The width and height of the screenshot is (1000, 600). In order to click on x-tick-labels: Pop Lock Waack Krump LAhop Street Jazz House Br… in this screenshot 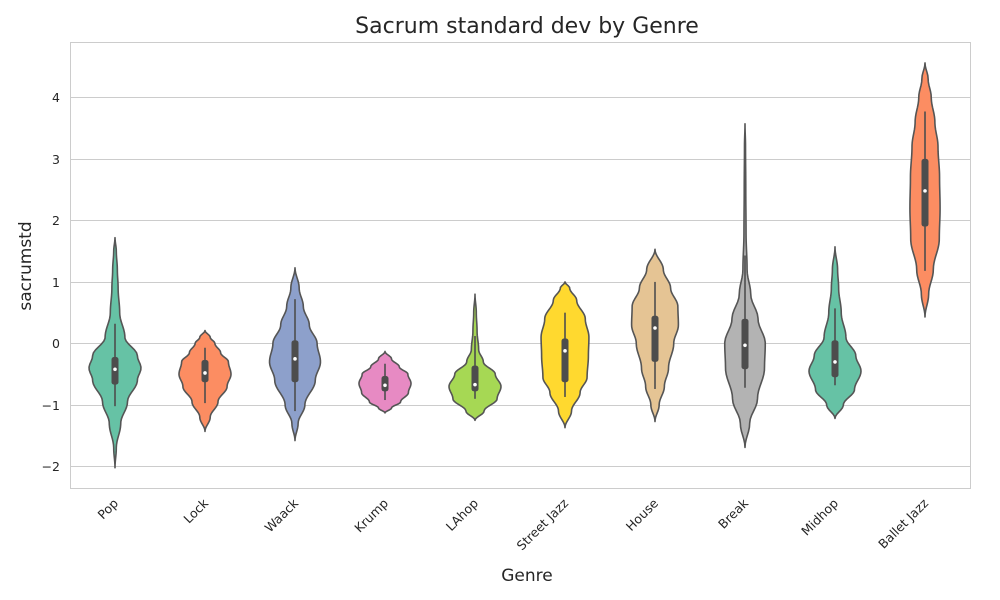, I will do `click(512, 524)`.